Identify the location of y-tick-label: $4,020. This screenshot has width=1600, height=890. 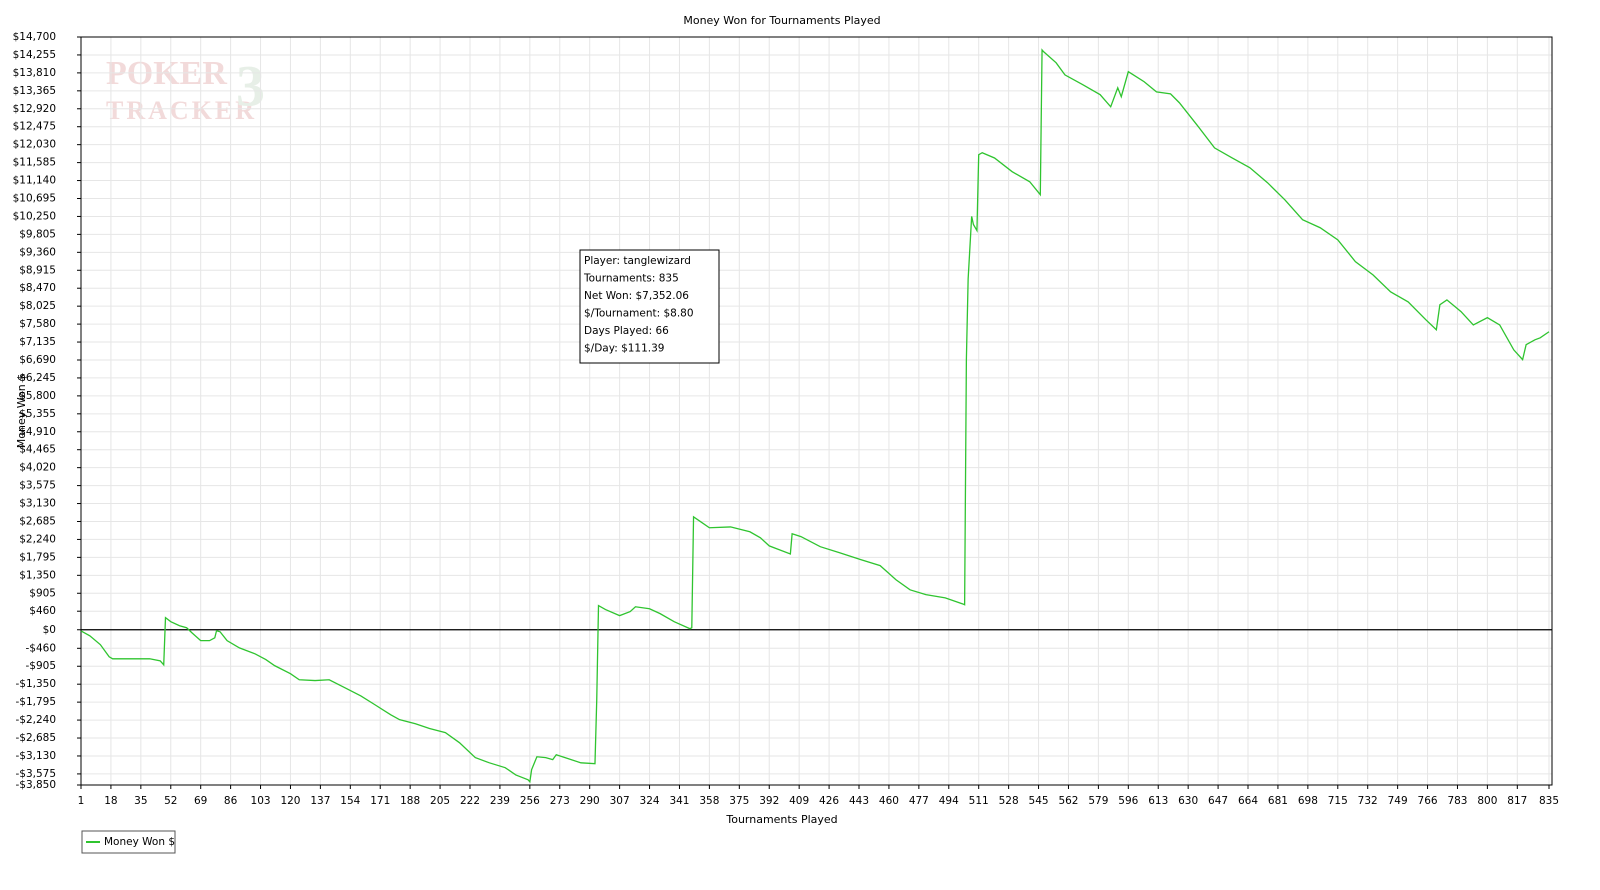
(37, 468).